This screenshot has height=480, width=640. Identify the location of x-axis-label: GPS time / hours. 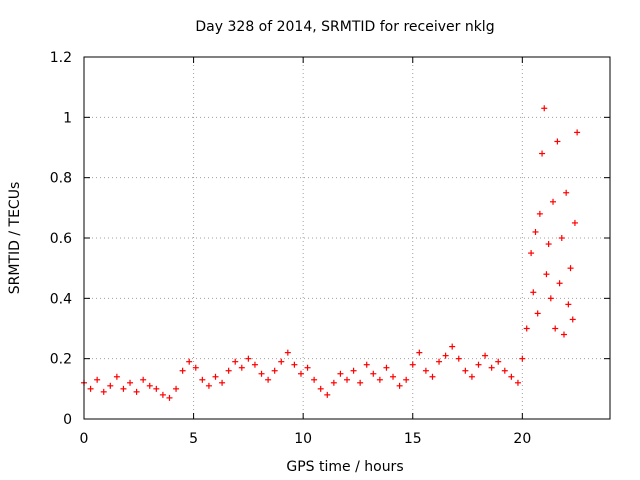
(344, 467).